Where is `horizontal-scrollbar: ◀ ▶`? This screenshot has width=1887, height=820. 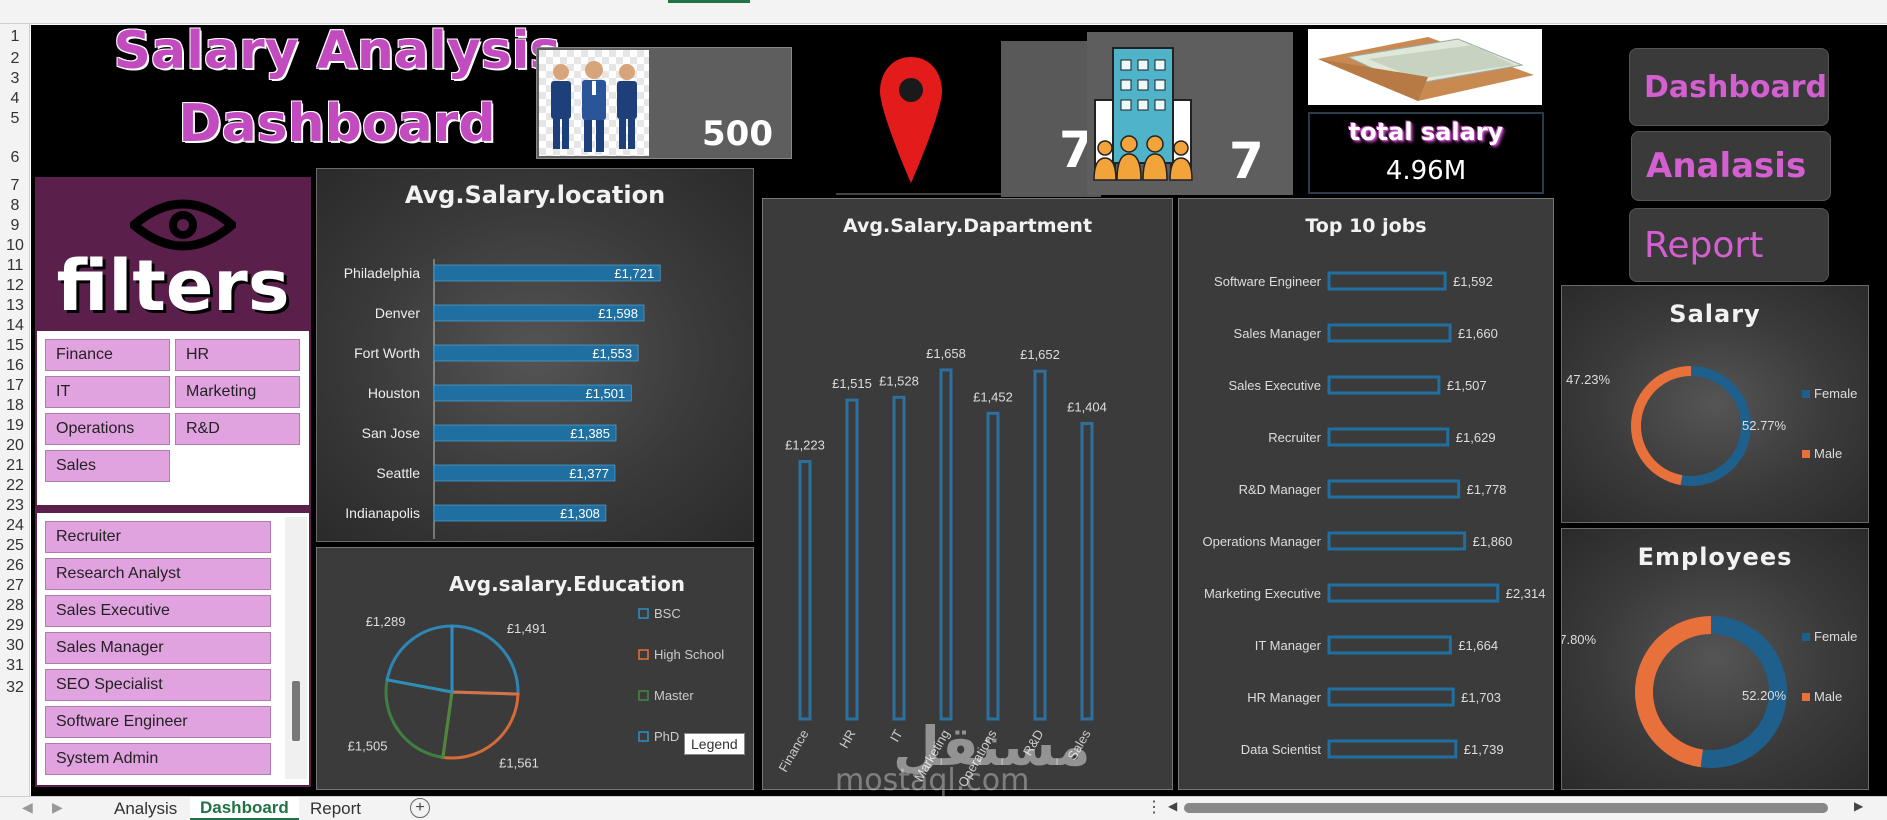
horizontal-scrollbar: ◀ ▶ is located at coordinates (1518, 807).